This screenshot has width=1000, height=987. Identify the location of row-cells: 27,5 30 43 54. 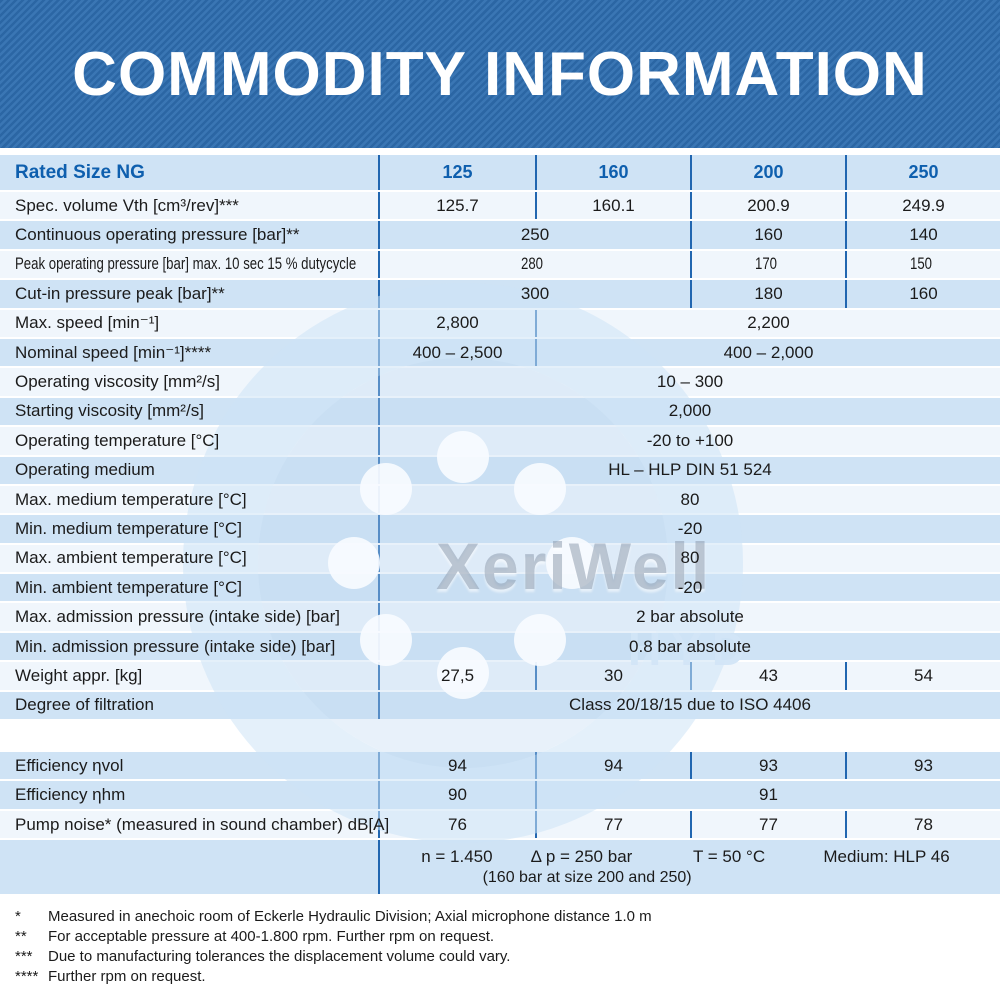
(689, 676).